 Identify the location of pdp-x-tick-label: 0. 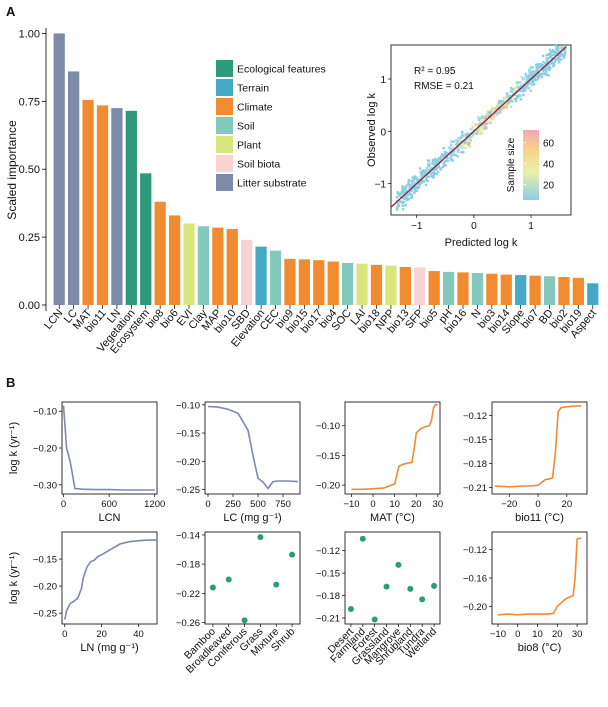
(517, 634).